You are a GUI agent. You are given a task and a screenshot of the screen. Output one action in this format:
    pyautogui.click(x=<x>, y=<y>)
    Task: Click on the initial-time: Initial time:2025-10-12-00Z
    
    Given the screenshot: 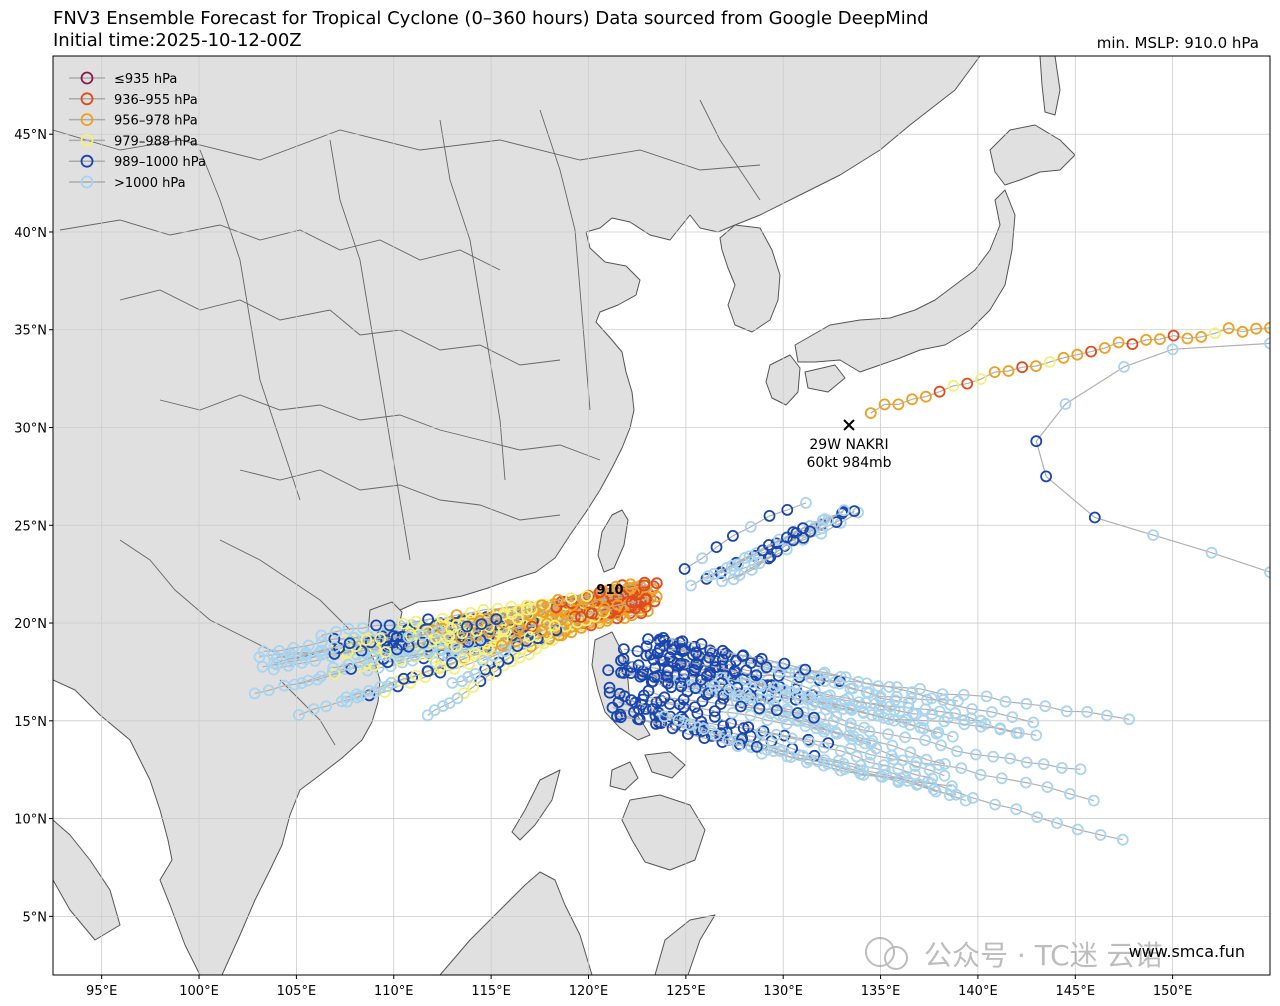 What is the action you would take?
    pyautogui.click(x=177, y=40)
    